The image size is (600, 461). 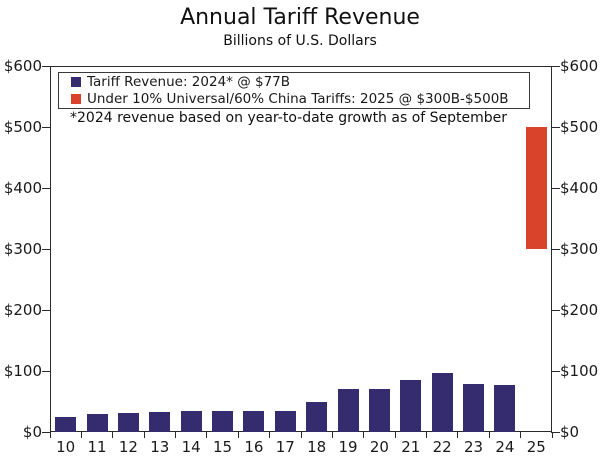 What do you see at coordinates (579, 310) in the screenshot?
I see `y-axis-label-right: $200` at bounding box center [579, 310].